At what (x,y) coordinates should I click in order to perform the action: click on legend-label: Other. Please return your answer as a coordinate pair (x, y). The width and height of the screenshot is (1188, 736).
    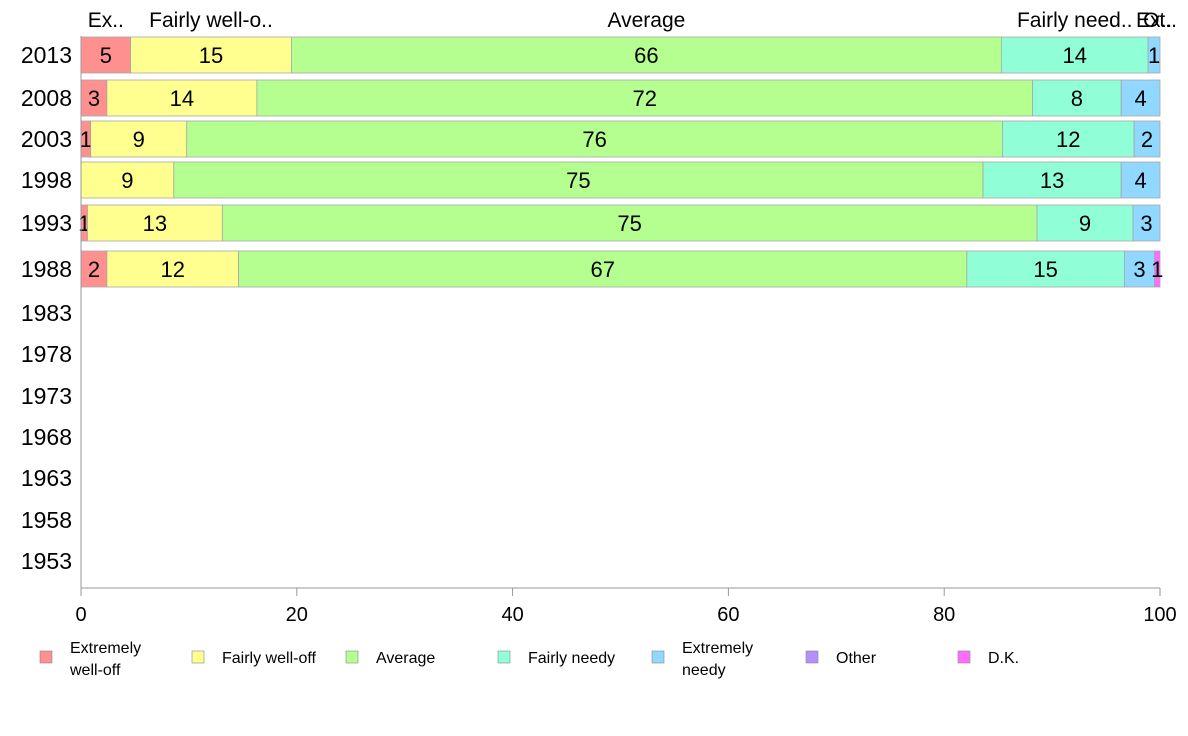
    Looking at the image, I should click on (856, 658).